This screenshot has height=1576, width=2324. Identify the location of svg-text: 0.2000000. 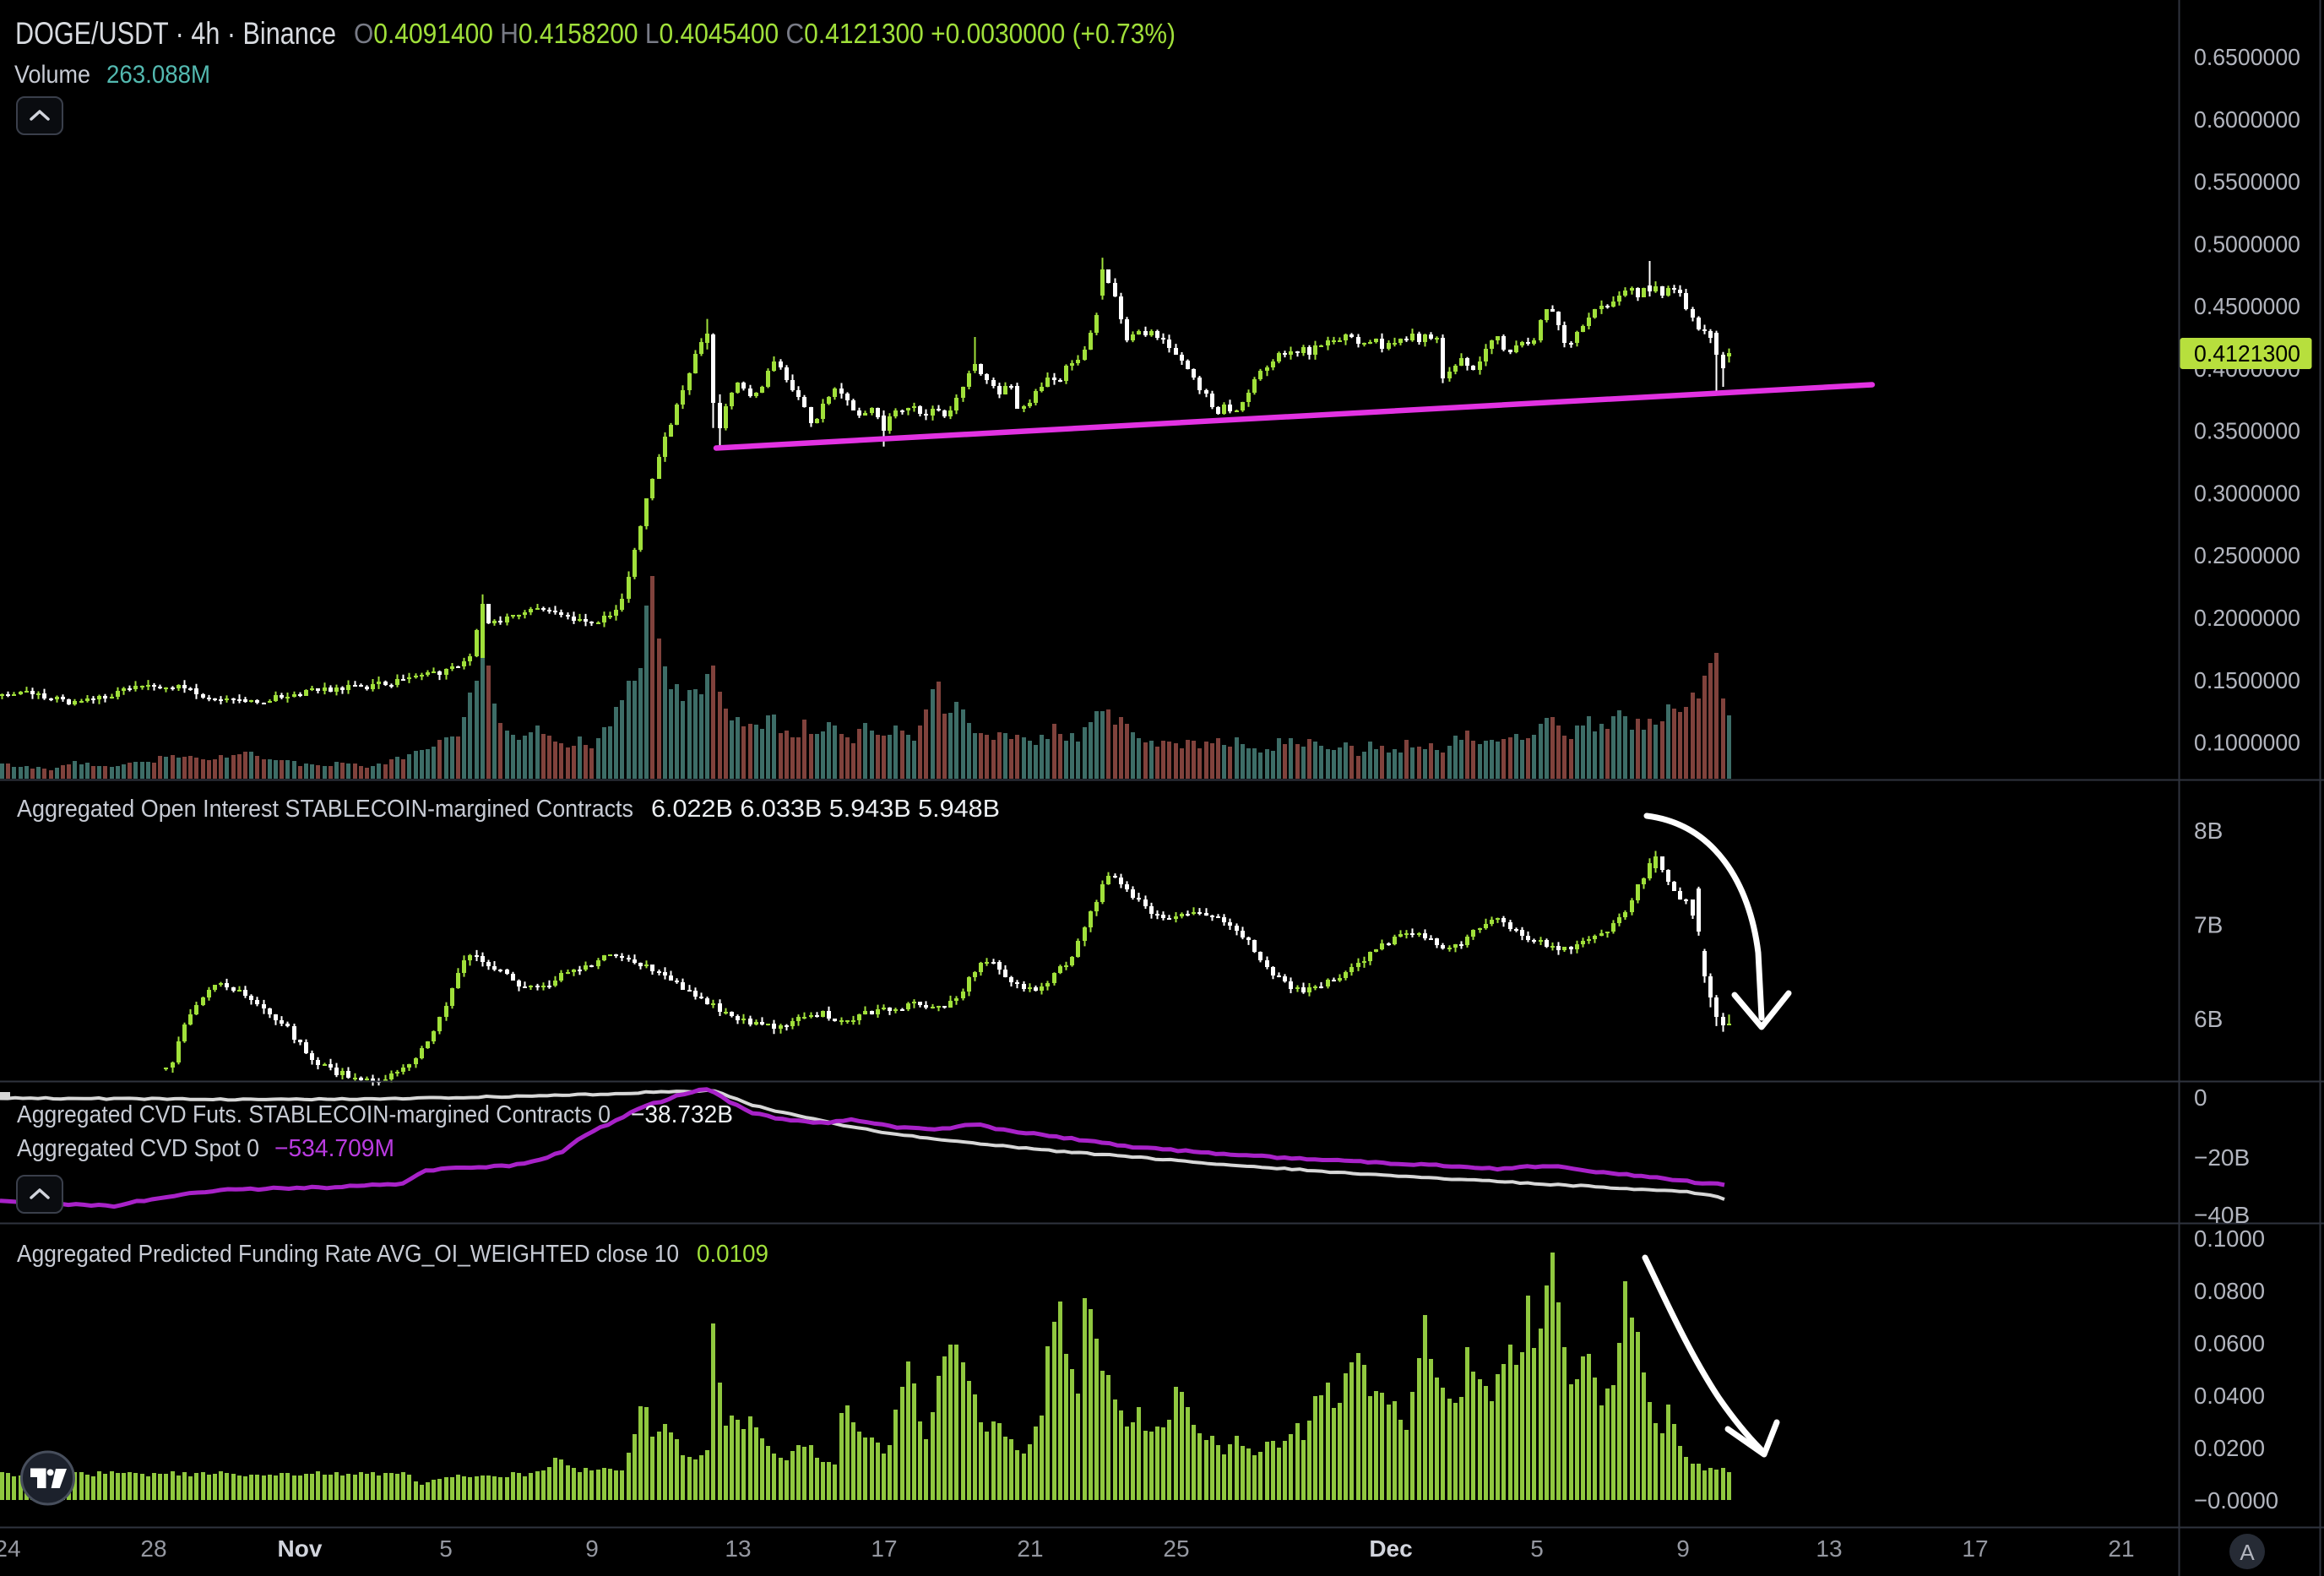
(2247, 618).